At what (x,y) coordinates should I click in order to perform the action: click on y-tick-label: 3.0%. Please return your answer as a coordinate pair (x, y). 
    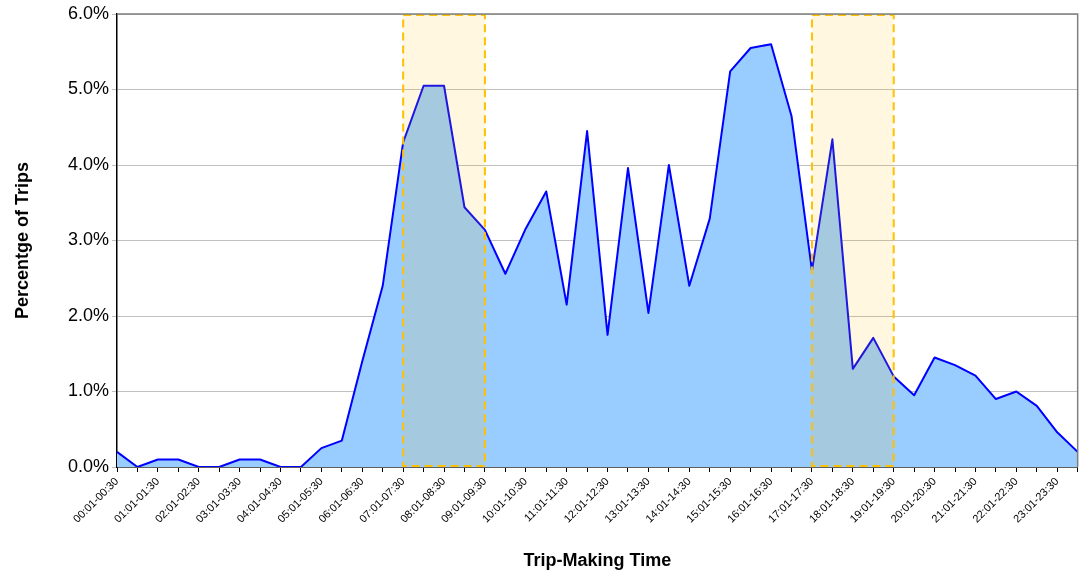
    Looking at the image, I should click on (88, 239).